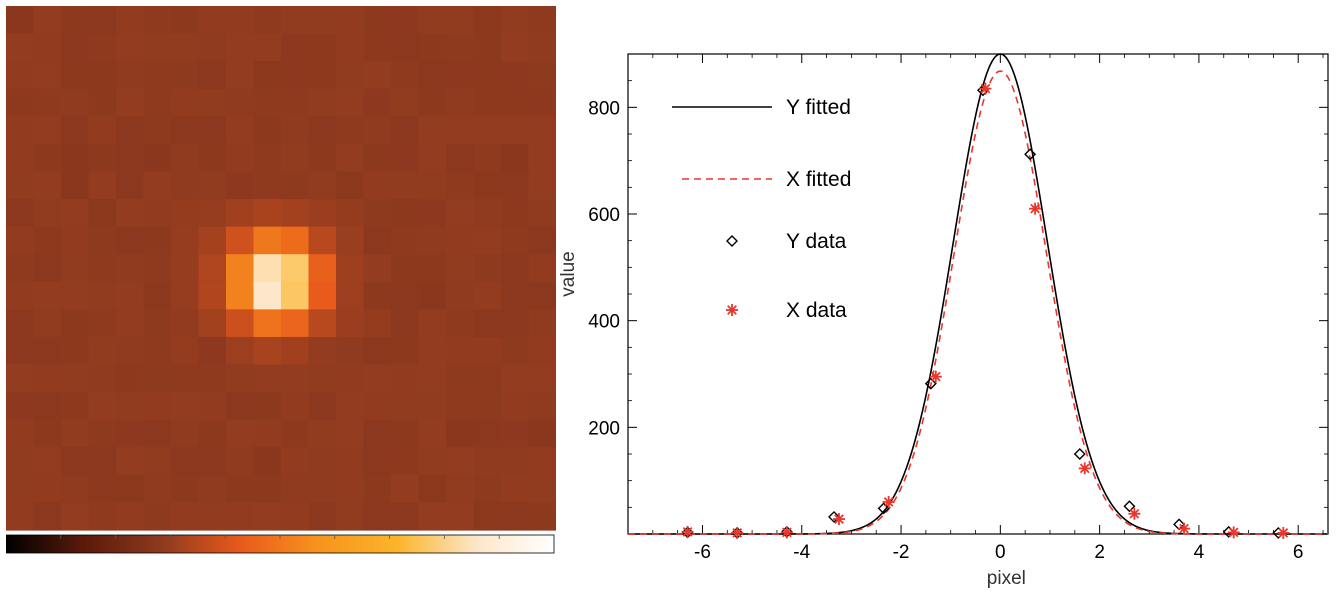 This screenshot has height=601, width=1343. Describe the element at coordinates (930, 383) in the screenshot. I see `y-data-point` at that location.